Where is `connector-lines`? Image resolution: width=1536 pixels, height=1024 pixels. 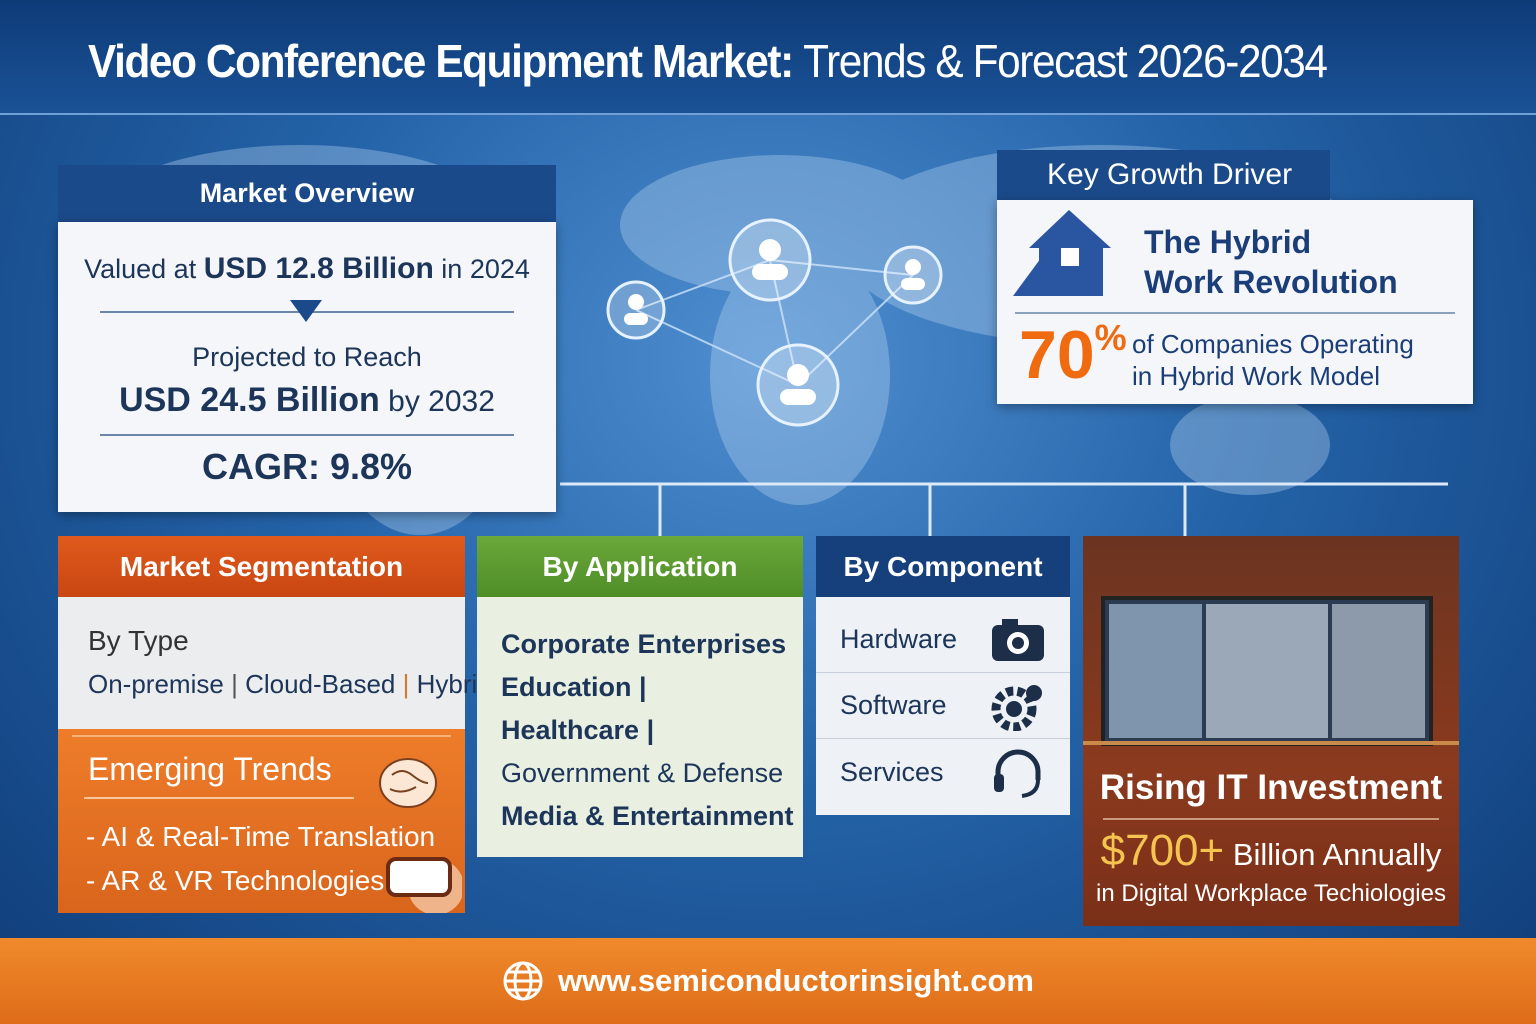 connector-lines is located at coordinates (1004, 509).